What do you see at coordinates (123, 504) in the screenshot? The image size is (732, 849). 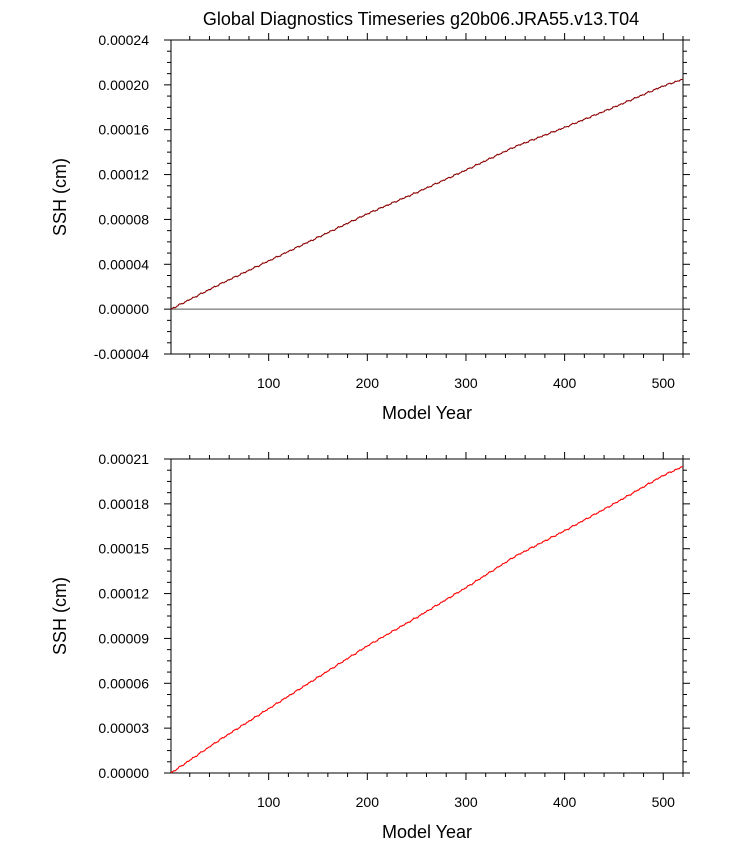 I see `y-tick-label: 0.00018` at bounding box center [123, 504].